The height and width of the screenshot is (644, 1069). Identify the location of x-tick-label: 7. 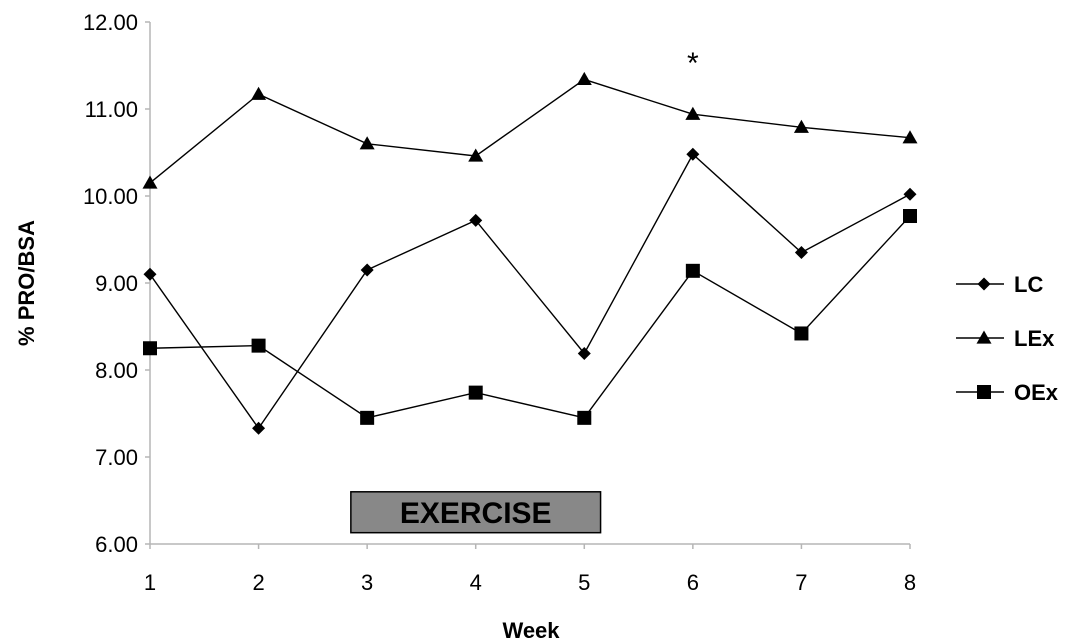
(801, 582).